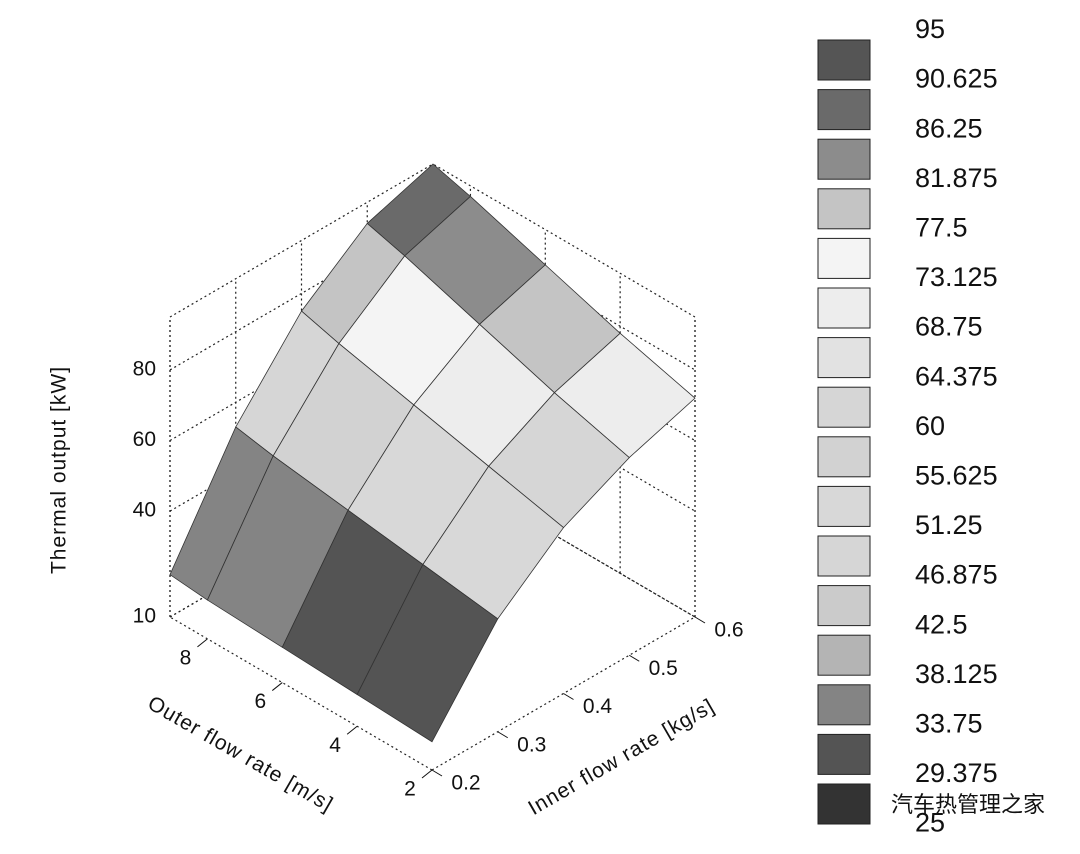 The height and width of the screenshot is (854, 1080). I want to click on colorbar-label: 60, so click(930, 426).